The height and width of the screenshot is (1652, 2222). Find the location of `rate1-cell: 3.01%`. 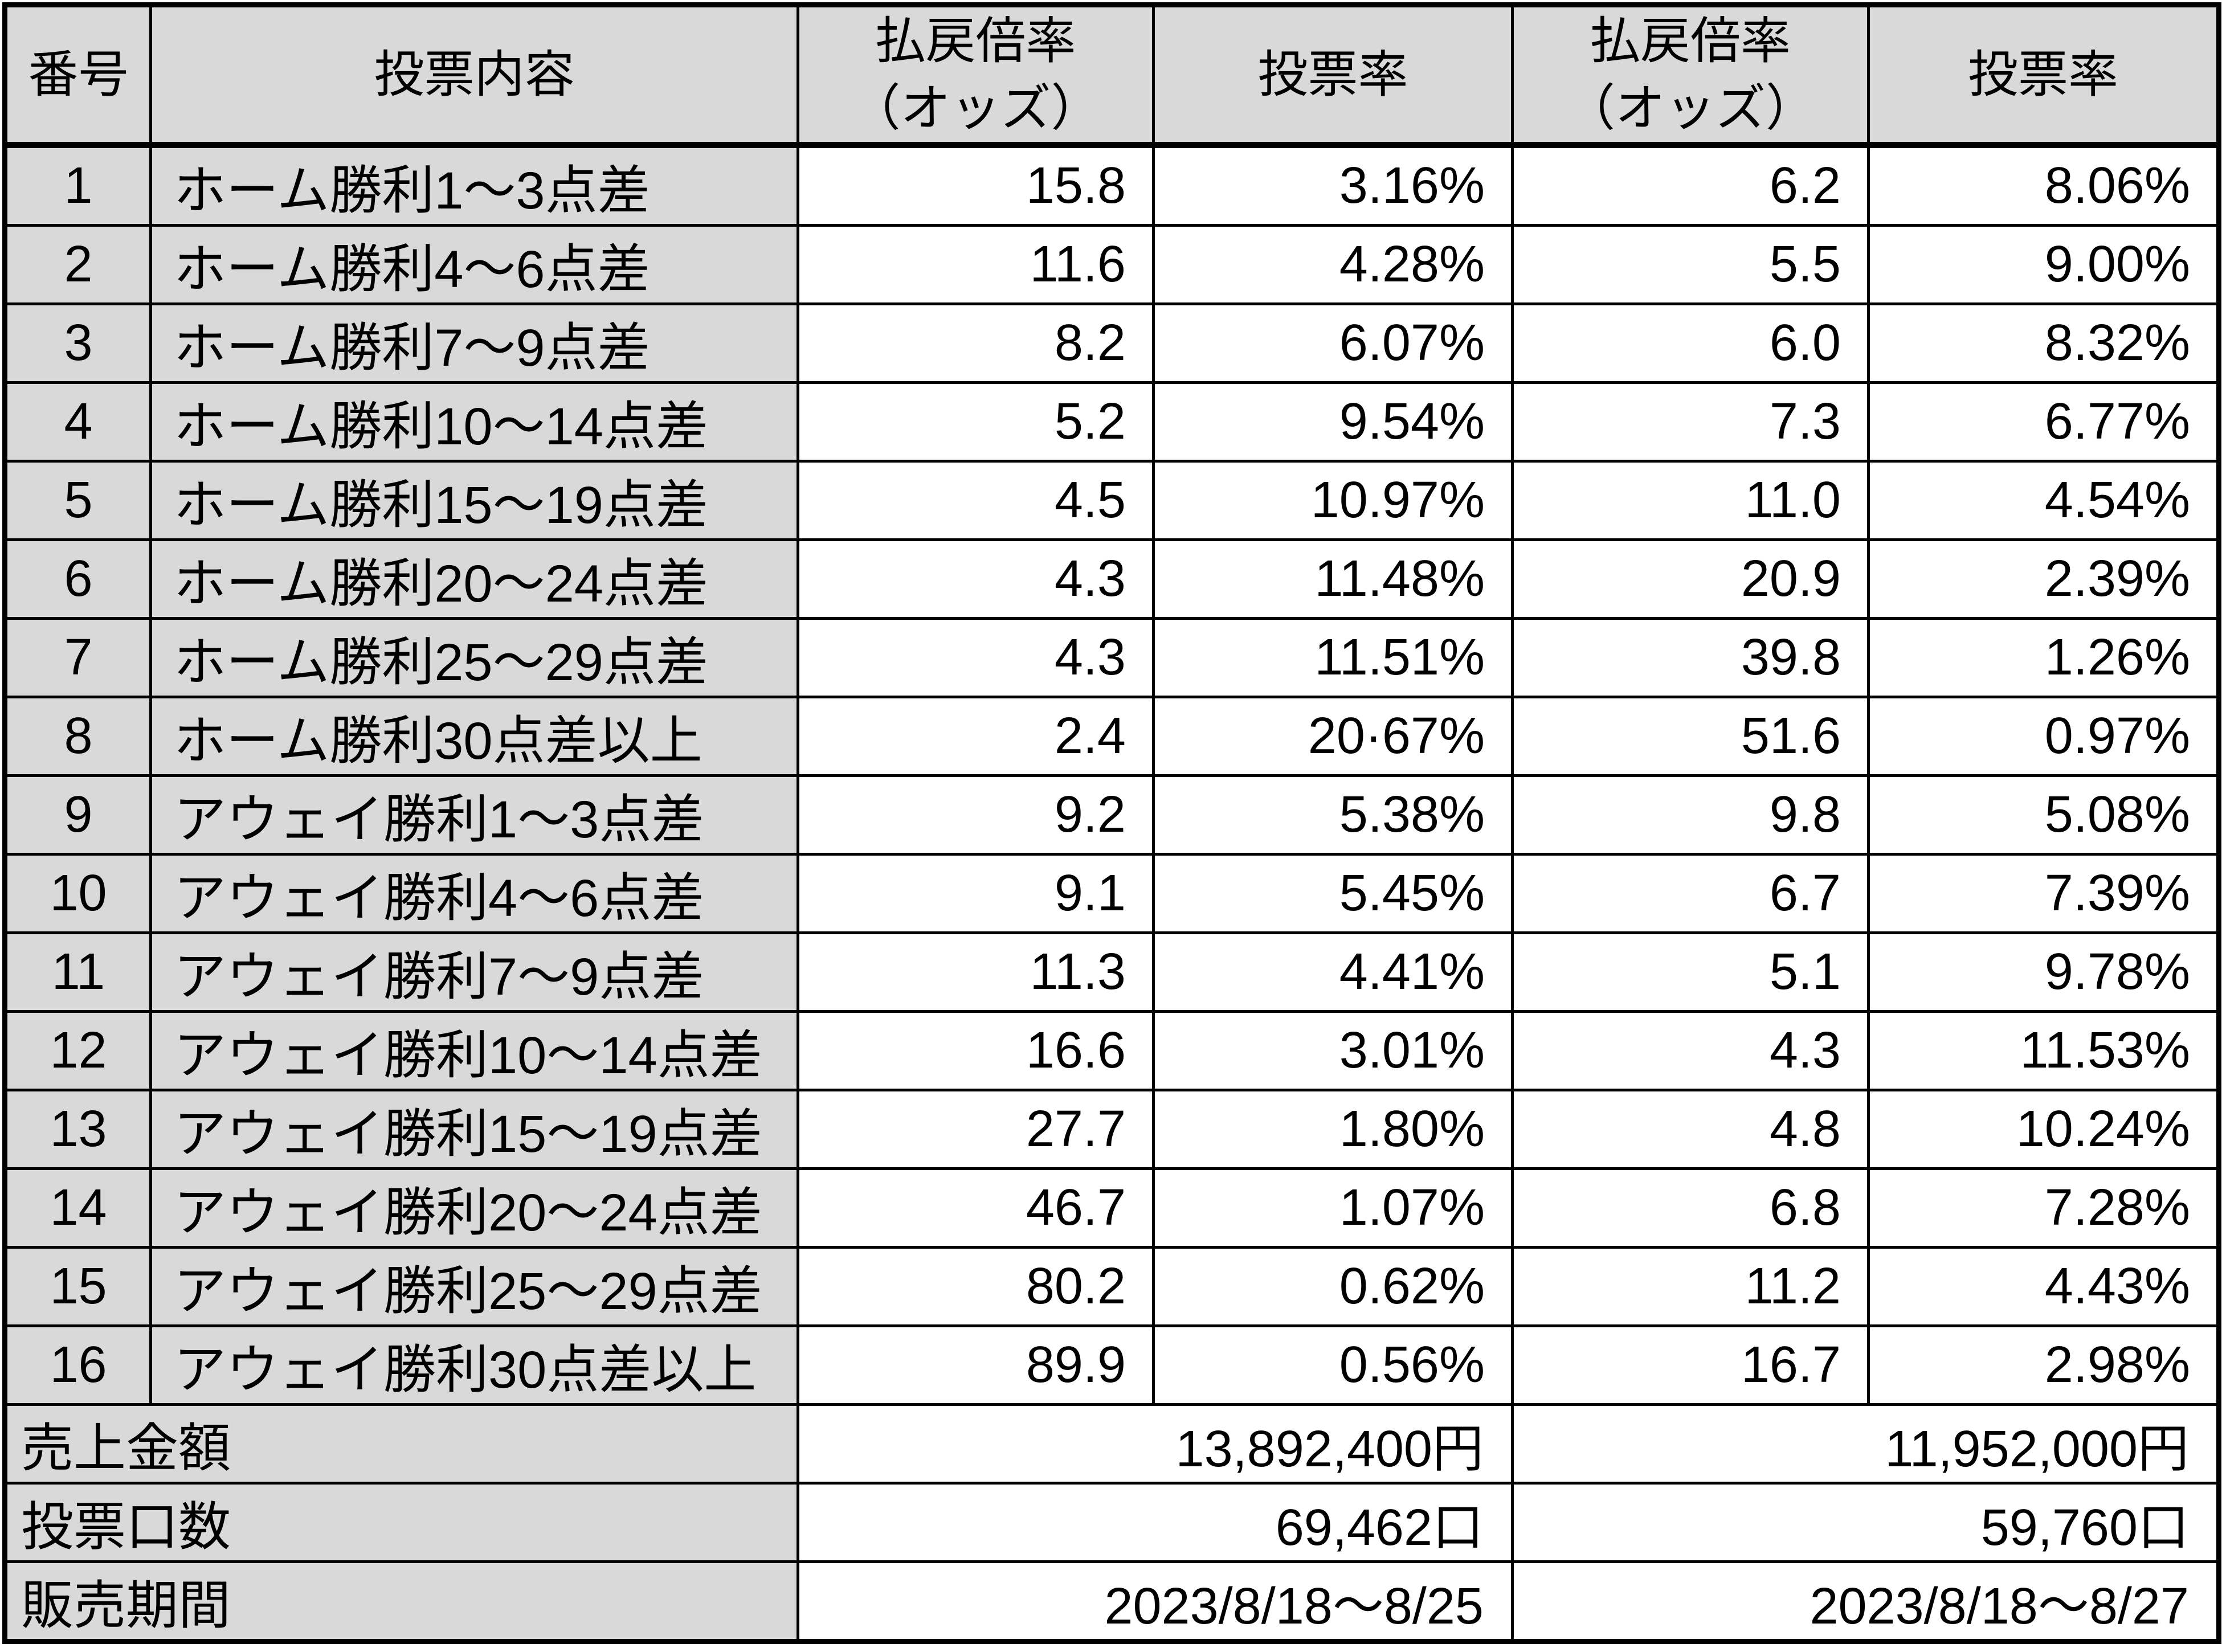

rate1-cell: 3.01% is located at coordinates (1333, 1050).